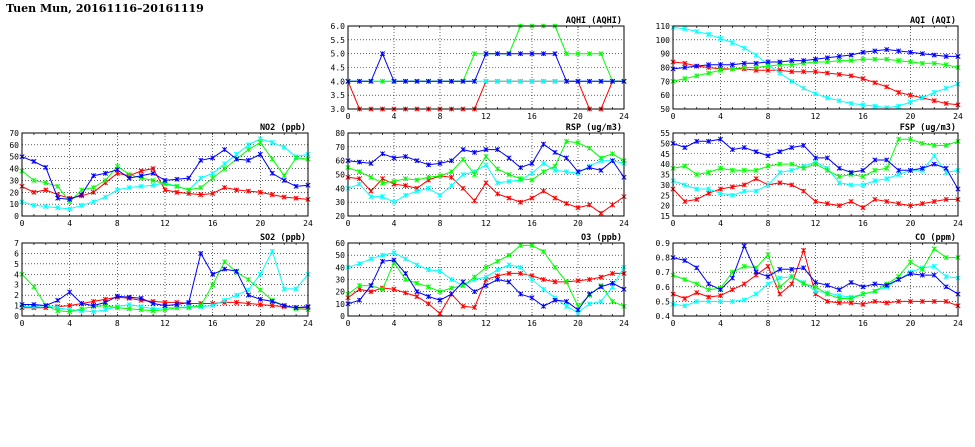  Describe the element at coordinates (440, 323) in the screenshot. I see `x-tick-label: 8` at that location.